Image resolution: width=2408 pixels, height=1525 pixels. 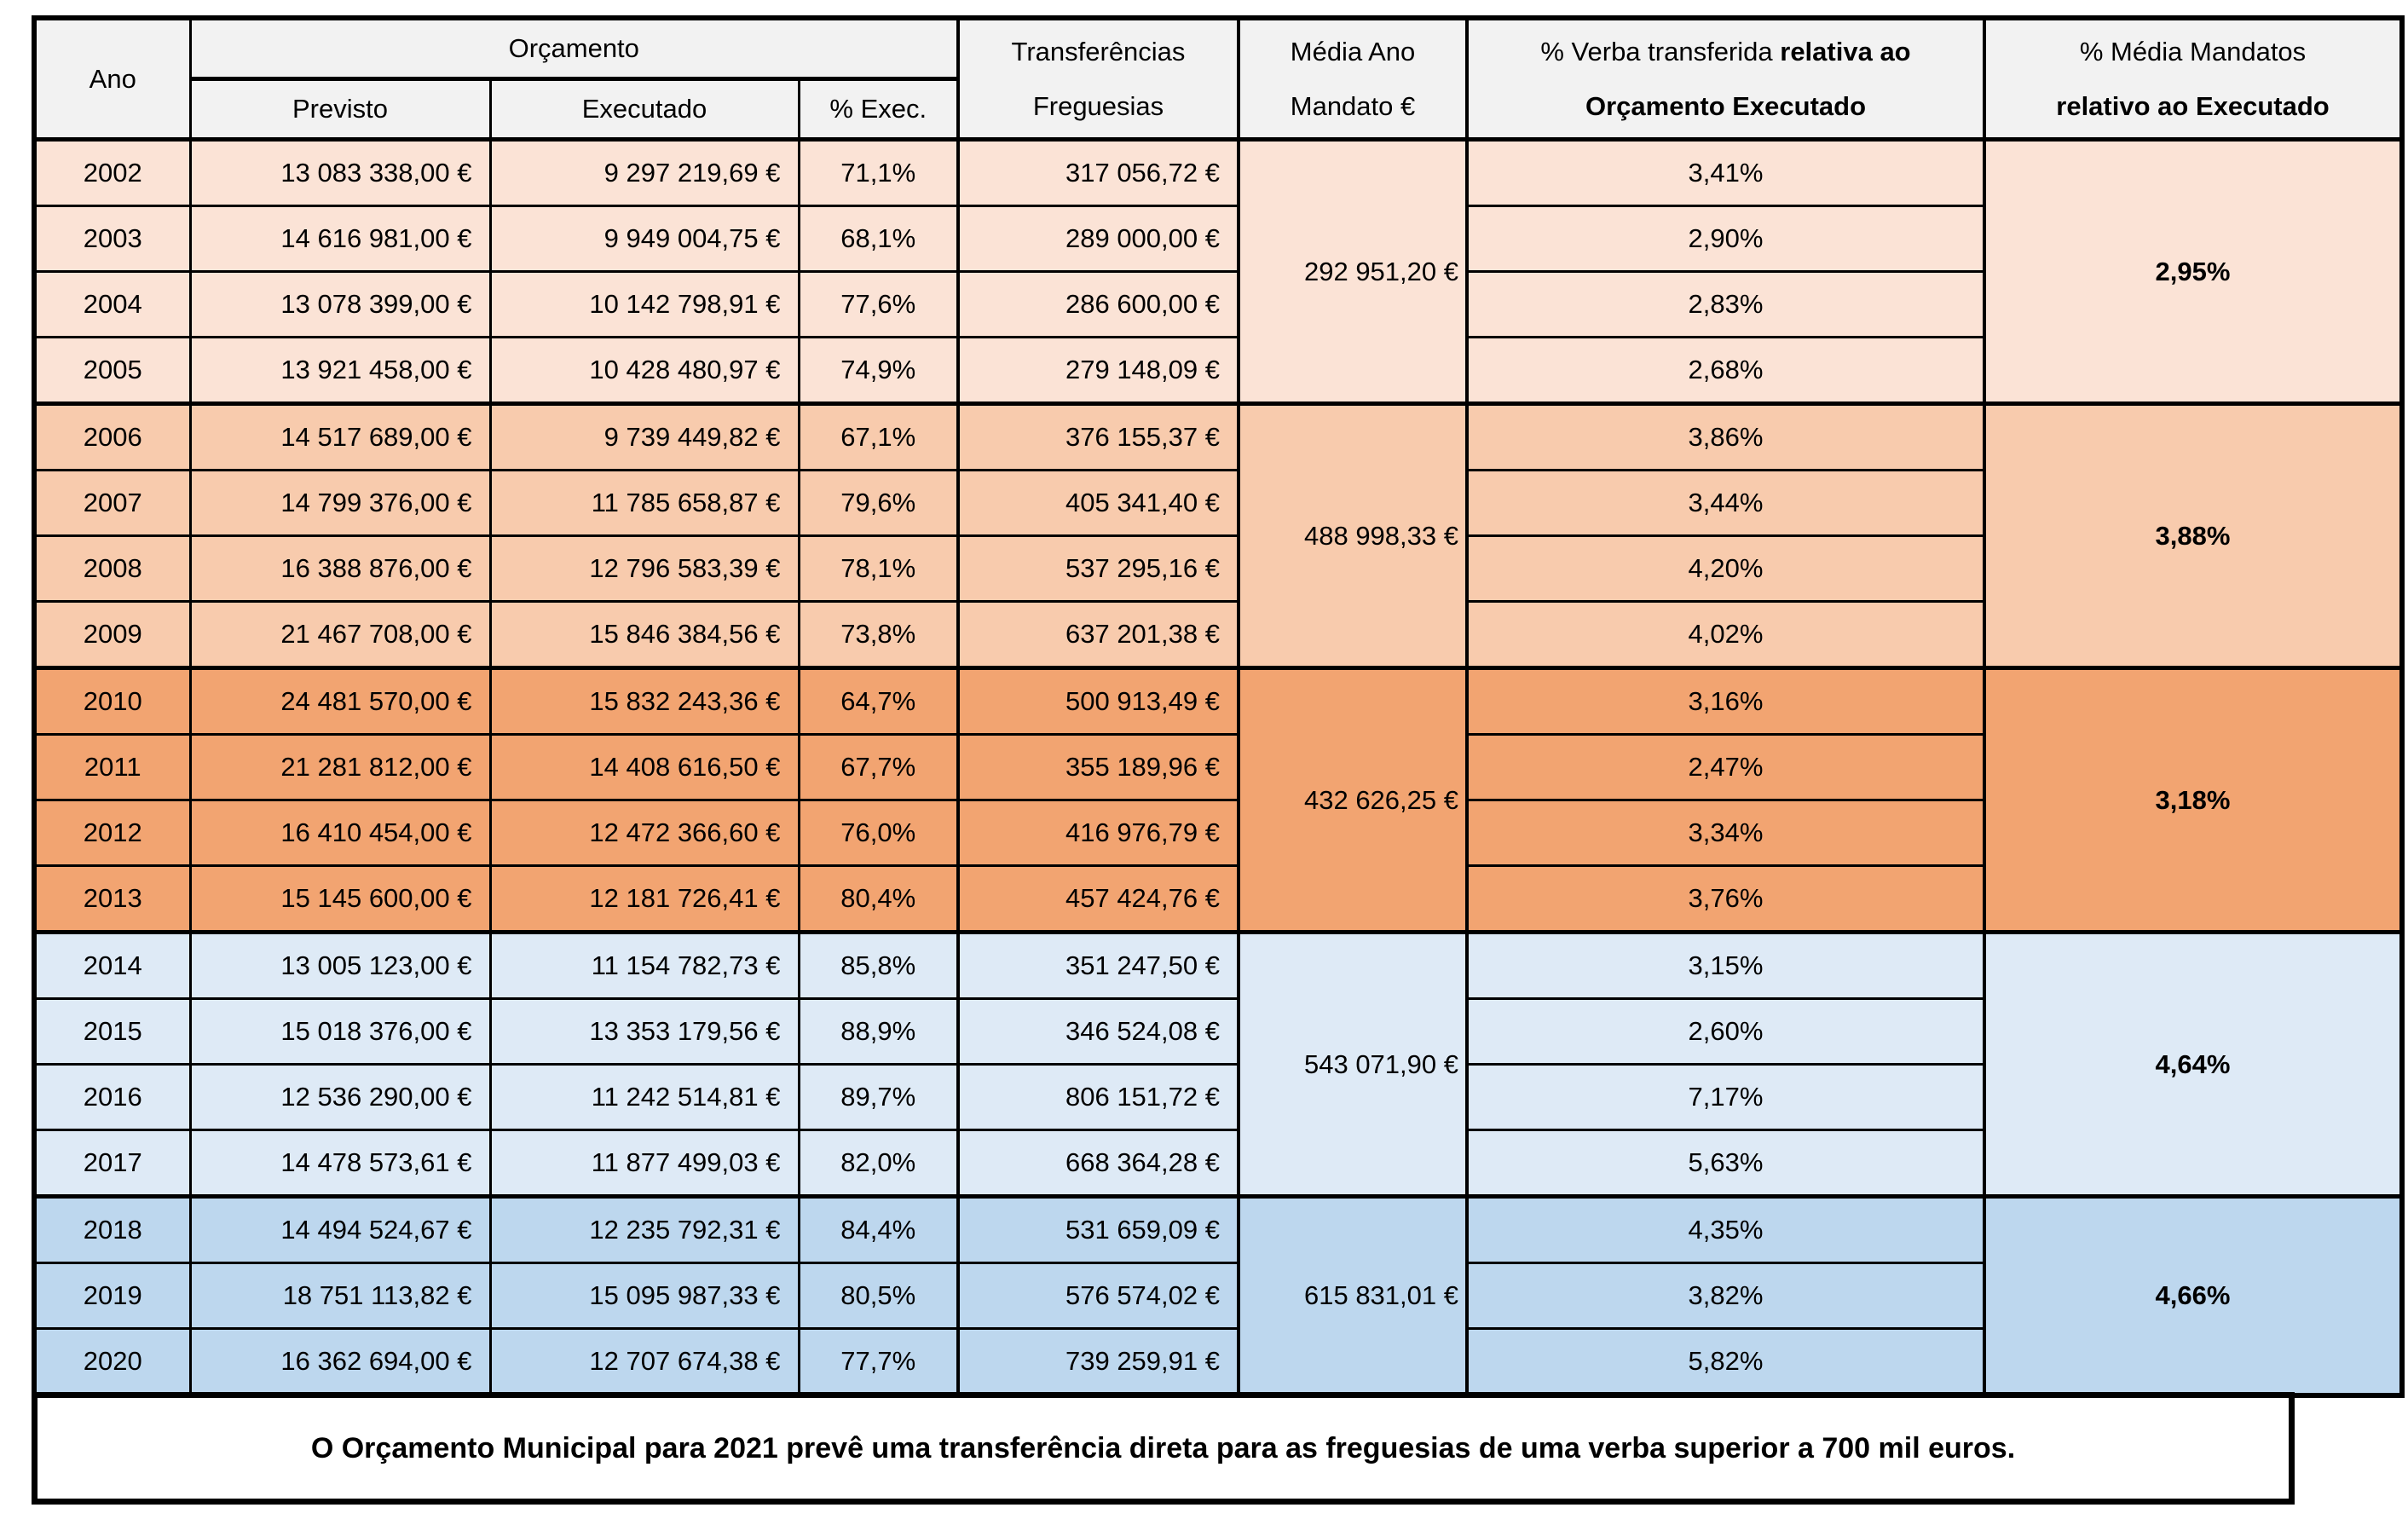 I want to click on previsto-cell: 24 481 570,00 €, so click(x=340, y=701).